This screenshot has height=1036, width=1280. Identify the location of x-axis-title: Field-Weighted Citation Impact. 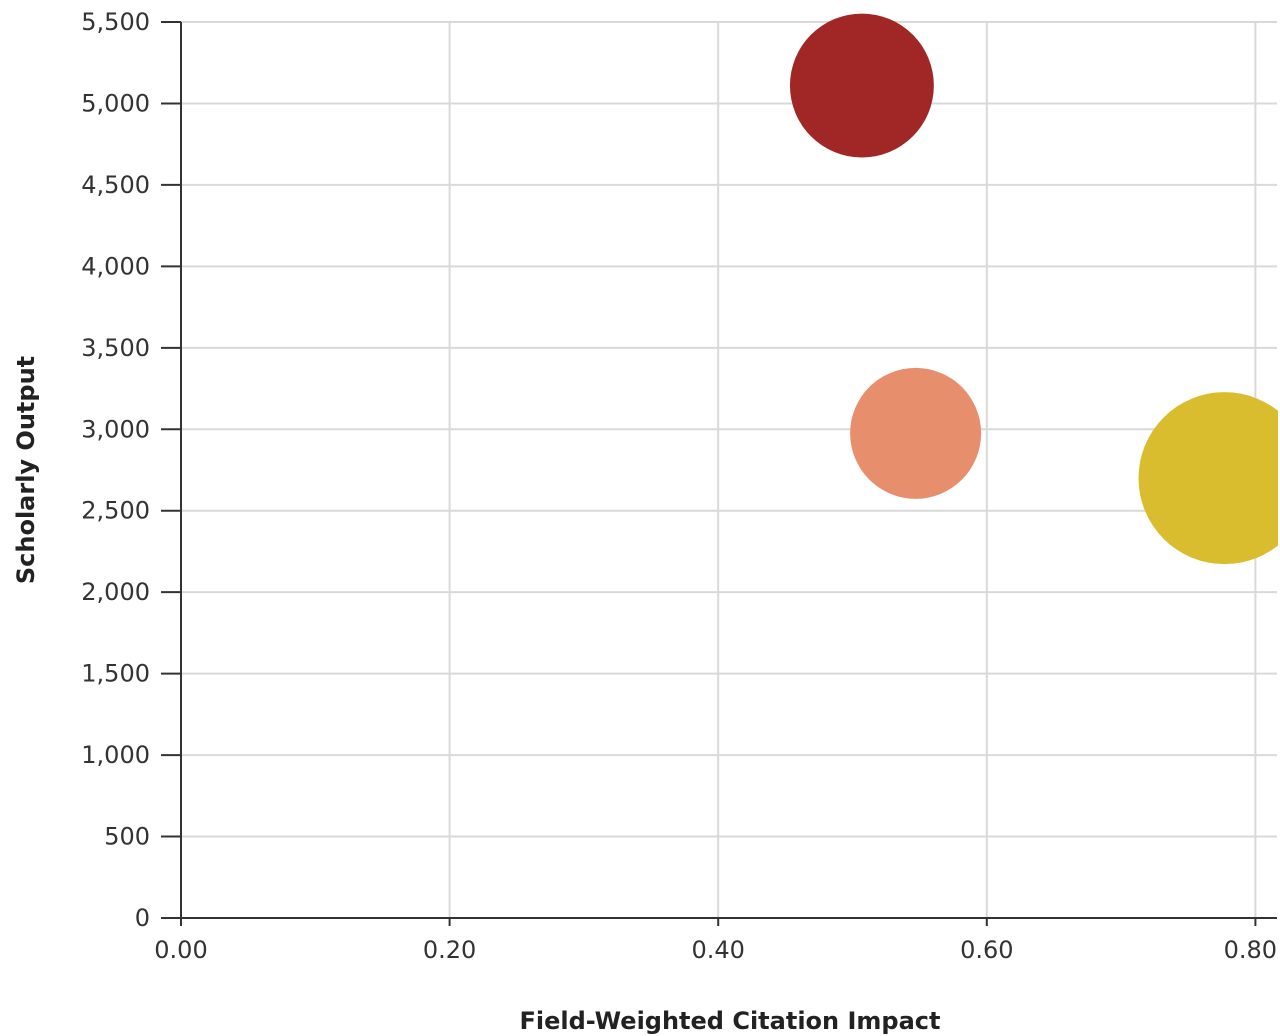
(729, 1021).